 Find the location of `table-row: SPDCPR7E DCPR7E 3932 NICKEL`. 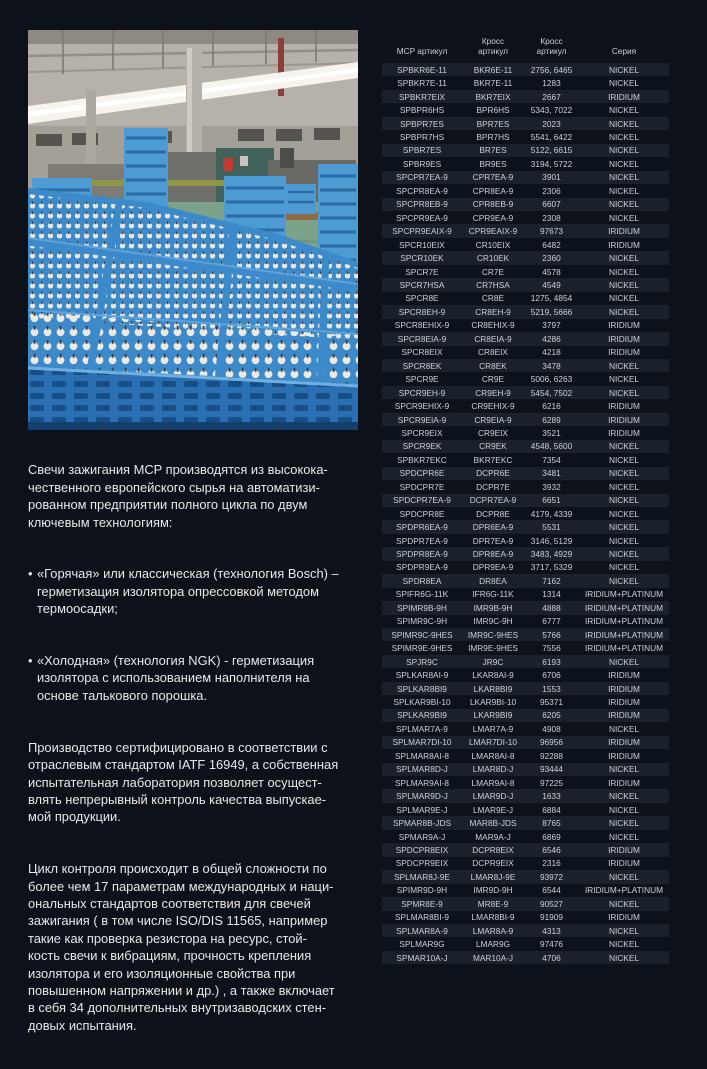

table-row: SPDCPR7E DCPR7E 3932 NICKEL is located at coordinates (525, 486).